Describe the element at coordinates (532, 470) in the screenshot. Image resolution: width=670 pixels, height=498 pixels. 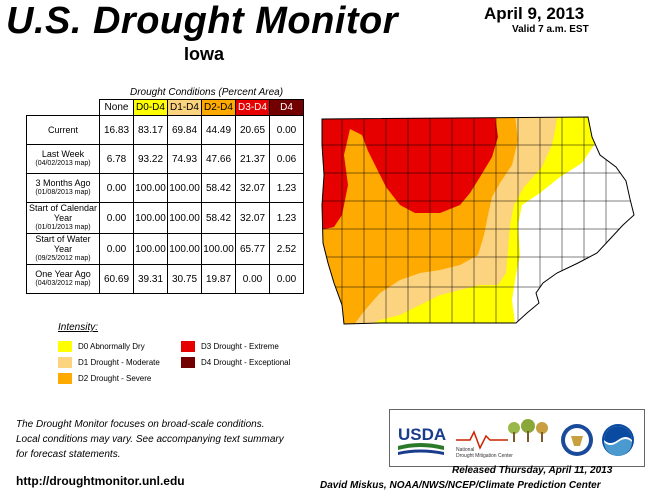
I see `release-date: Released Thursday, April 11, 2013` at that location.